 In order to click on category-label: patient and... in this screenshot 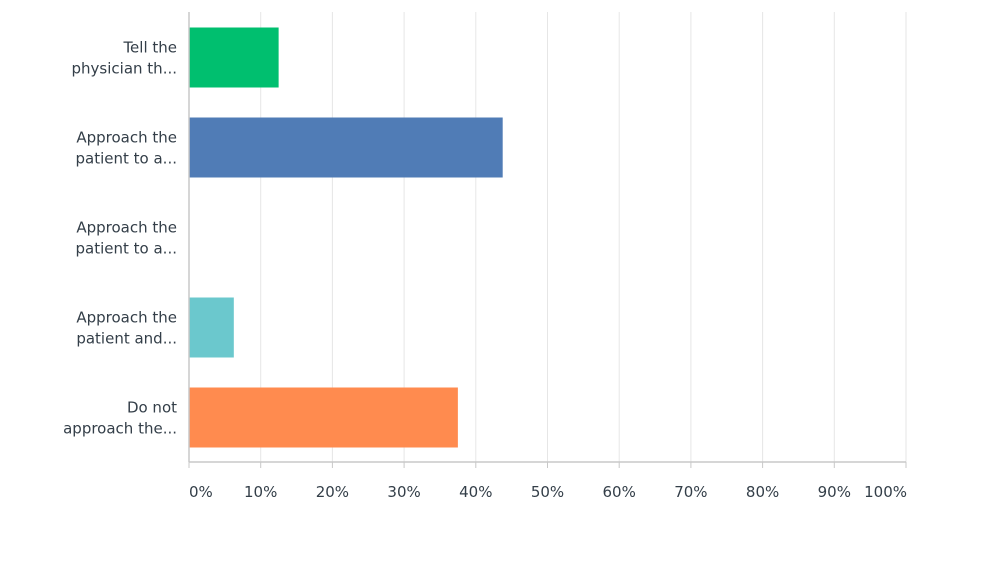, I will do `click(126, 339)`.